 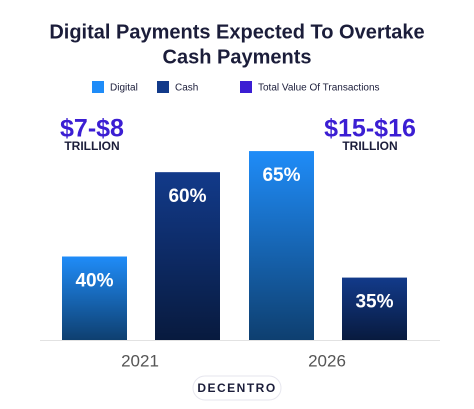 I want to click on legend-label: Cash, so click(x=186, y=88).